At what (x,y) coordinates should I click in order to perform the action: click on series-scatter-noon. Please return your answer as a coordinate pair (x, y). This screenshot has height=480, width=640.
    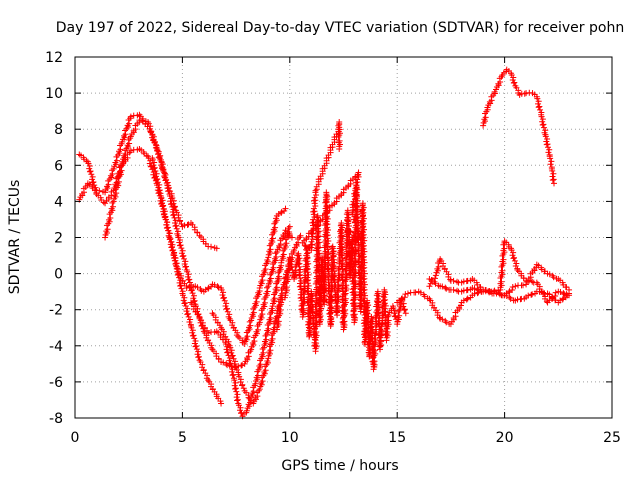
    Looking at the image, I should click on (341, 277).